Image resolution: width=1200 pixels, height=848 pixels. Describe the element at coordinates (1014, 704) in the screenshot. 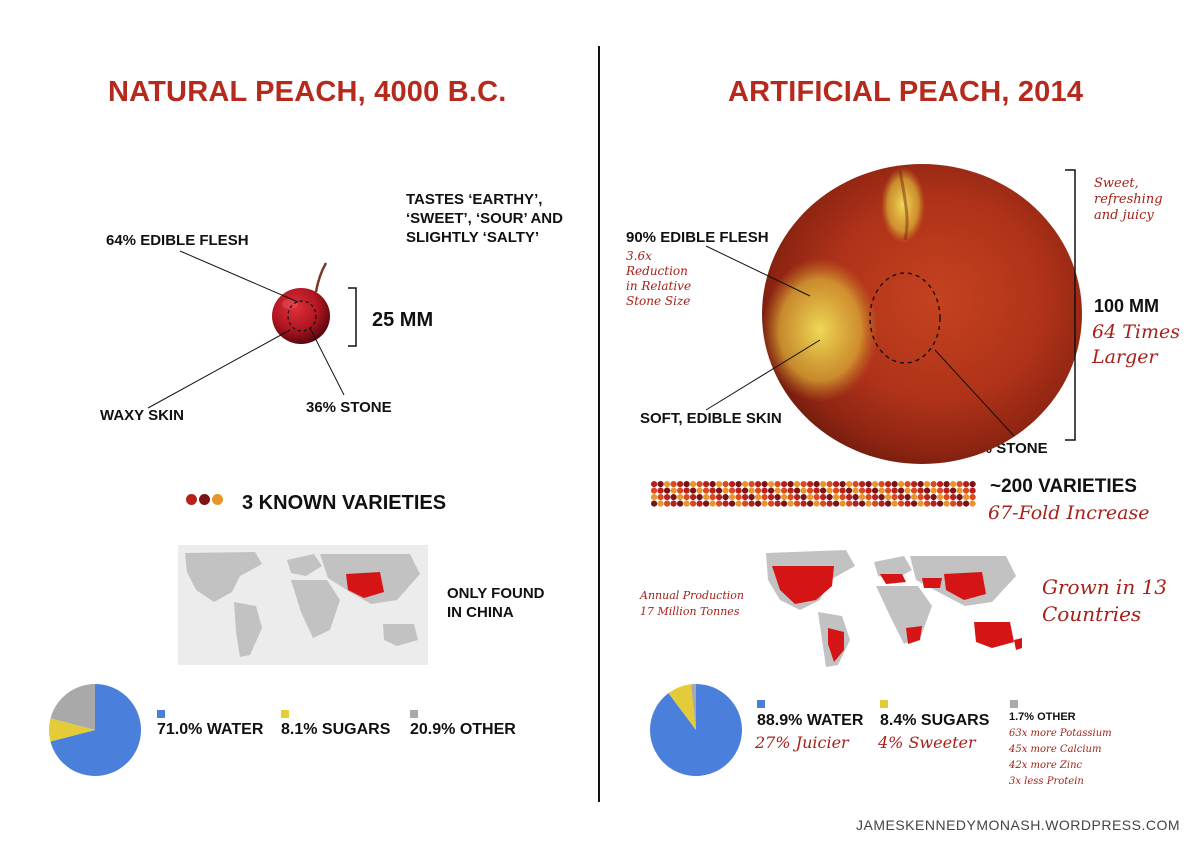

I see `right-legend-other-swatch` at that location.